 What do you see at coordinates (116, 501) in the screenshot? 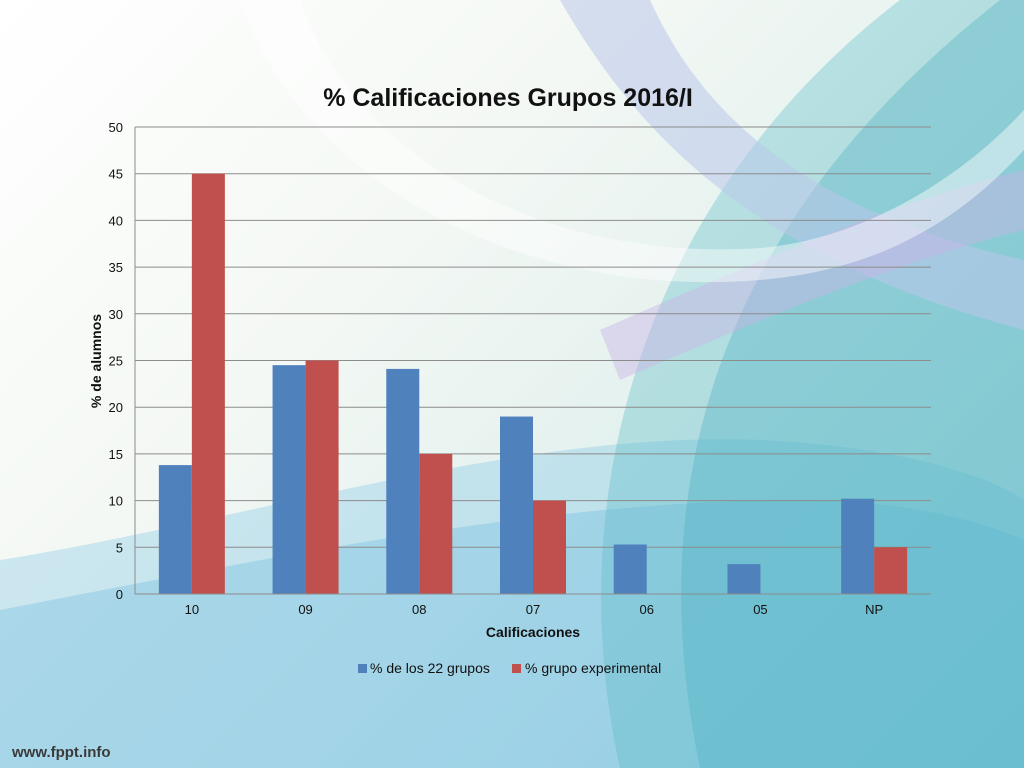
I see `y-tick-label: 10` at bounding box center [116, 501].